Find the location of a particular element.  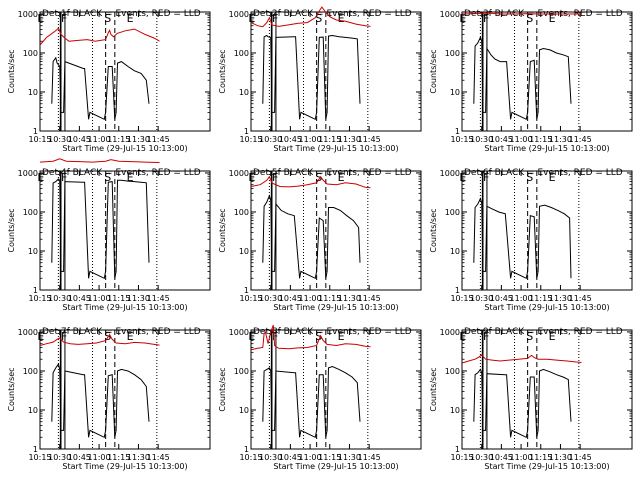

panel-title: Det 1f BLACK = Events, RED = LLD is located at coordinates (121, 14).